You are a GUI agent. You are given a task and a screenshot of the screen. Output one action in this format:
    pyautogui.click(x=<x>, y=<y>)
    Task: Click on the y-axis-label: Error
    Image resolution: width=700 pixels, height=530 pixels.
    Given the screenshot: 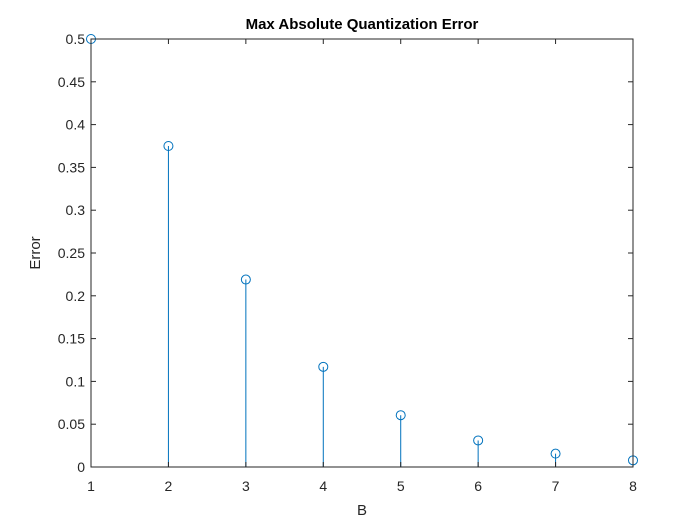 What is the action you would take?
    pyautogui.click(x=35, y=252)
    